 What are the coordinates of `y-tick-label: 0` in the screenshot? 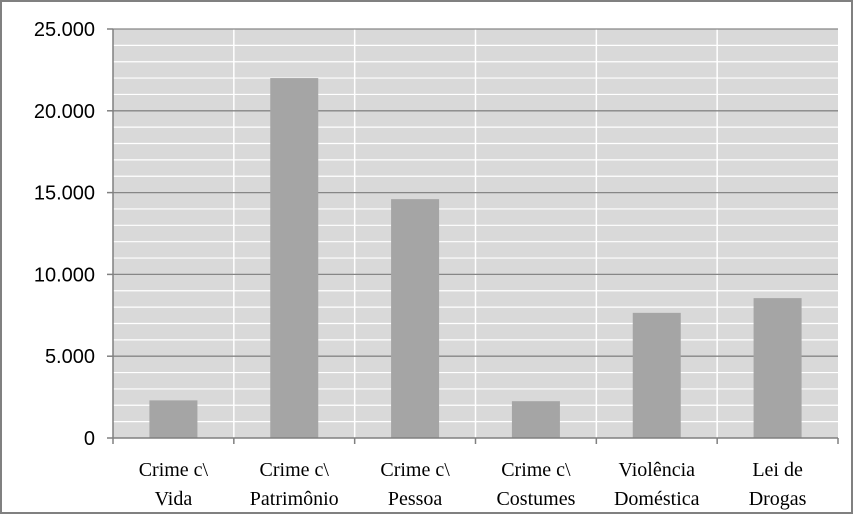 It's located at (89, 439).